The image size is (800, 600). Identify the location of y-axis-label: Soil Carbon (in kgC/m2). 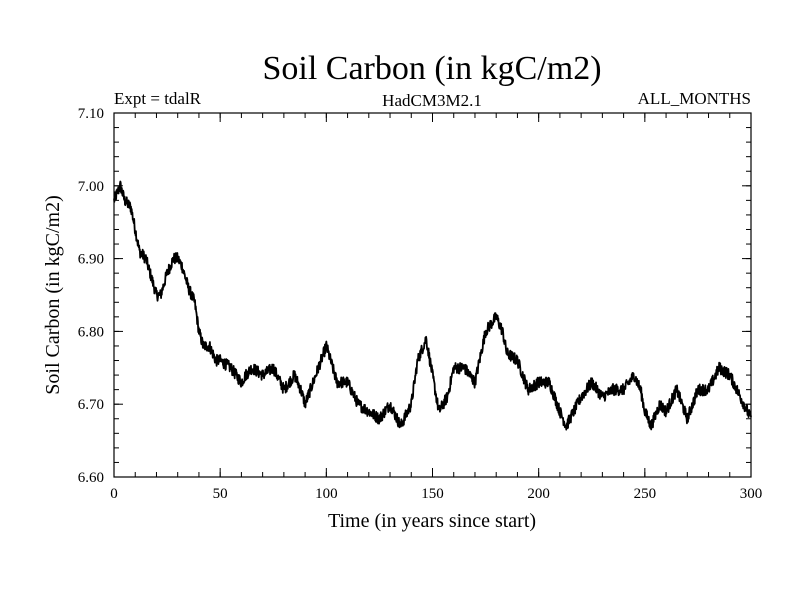
(53, 294).